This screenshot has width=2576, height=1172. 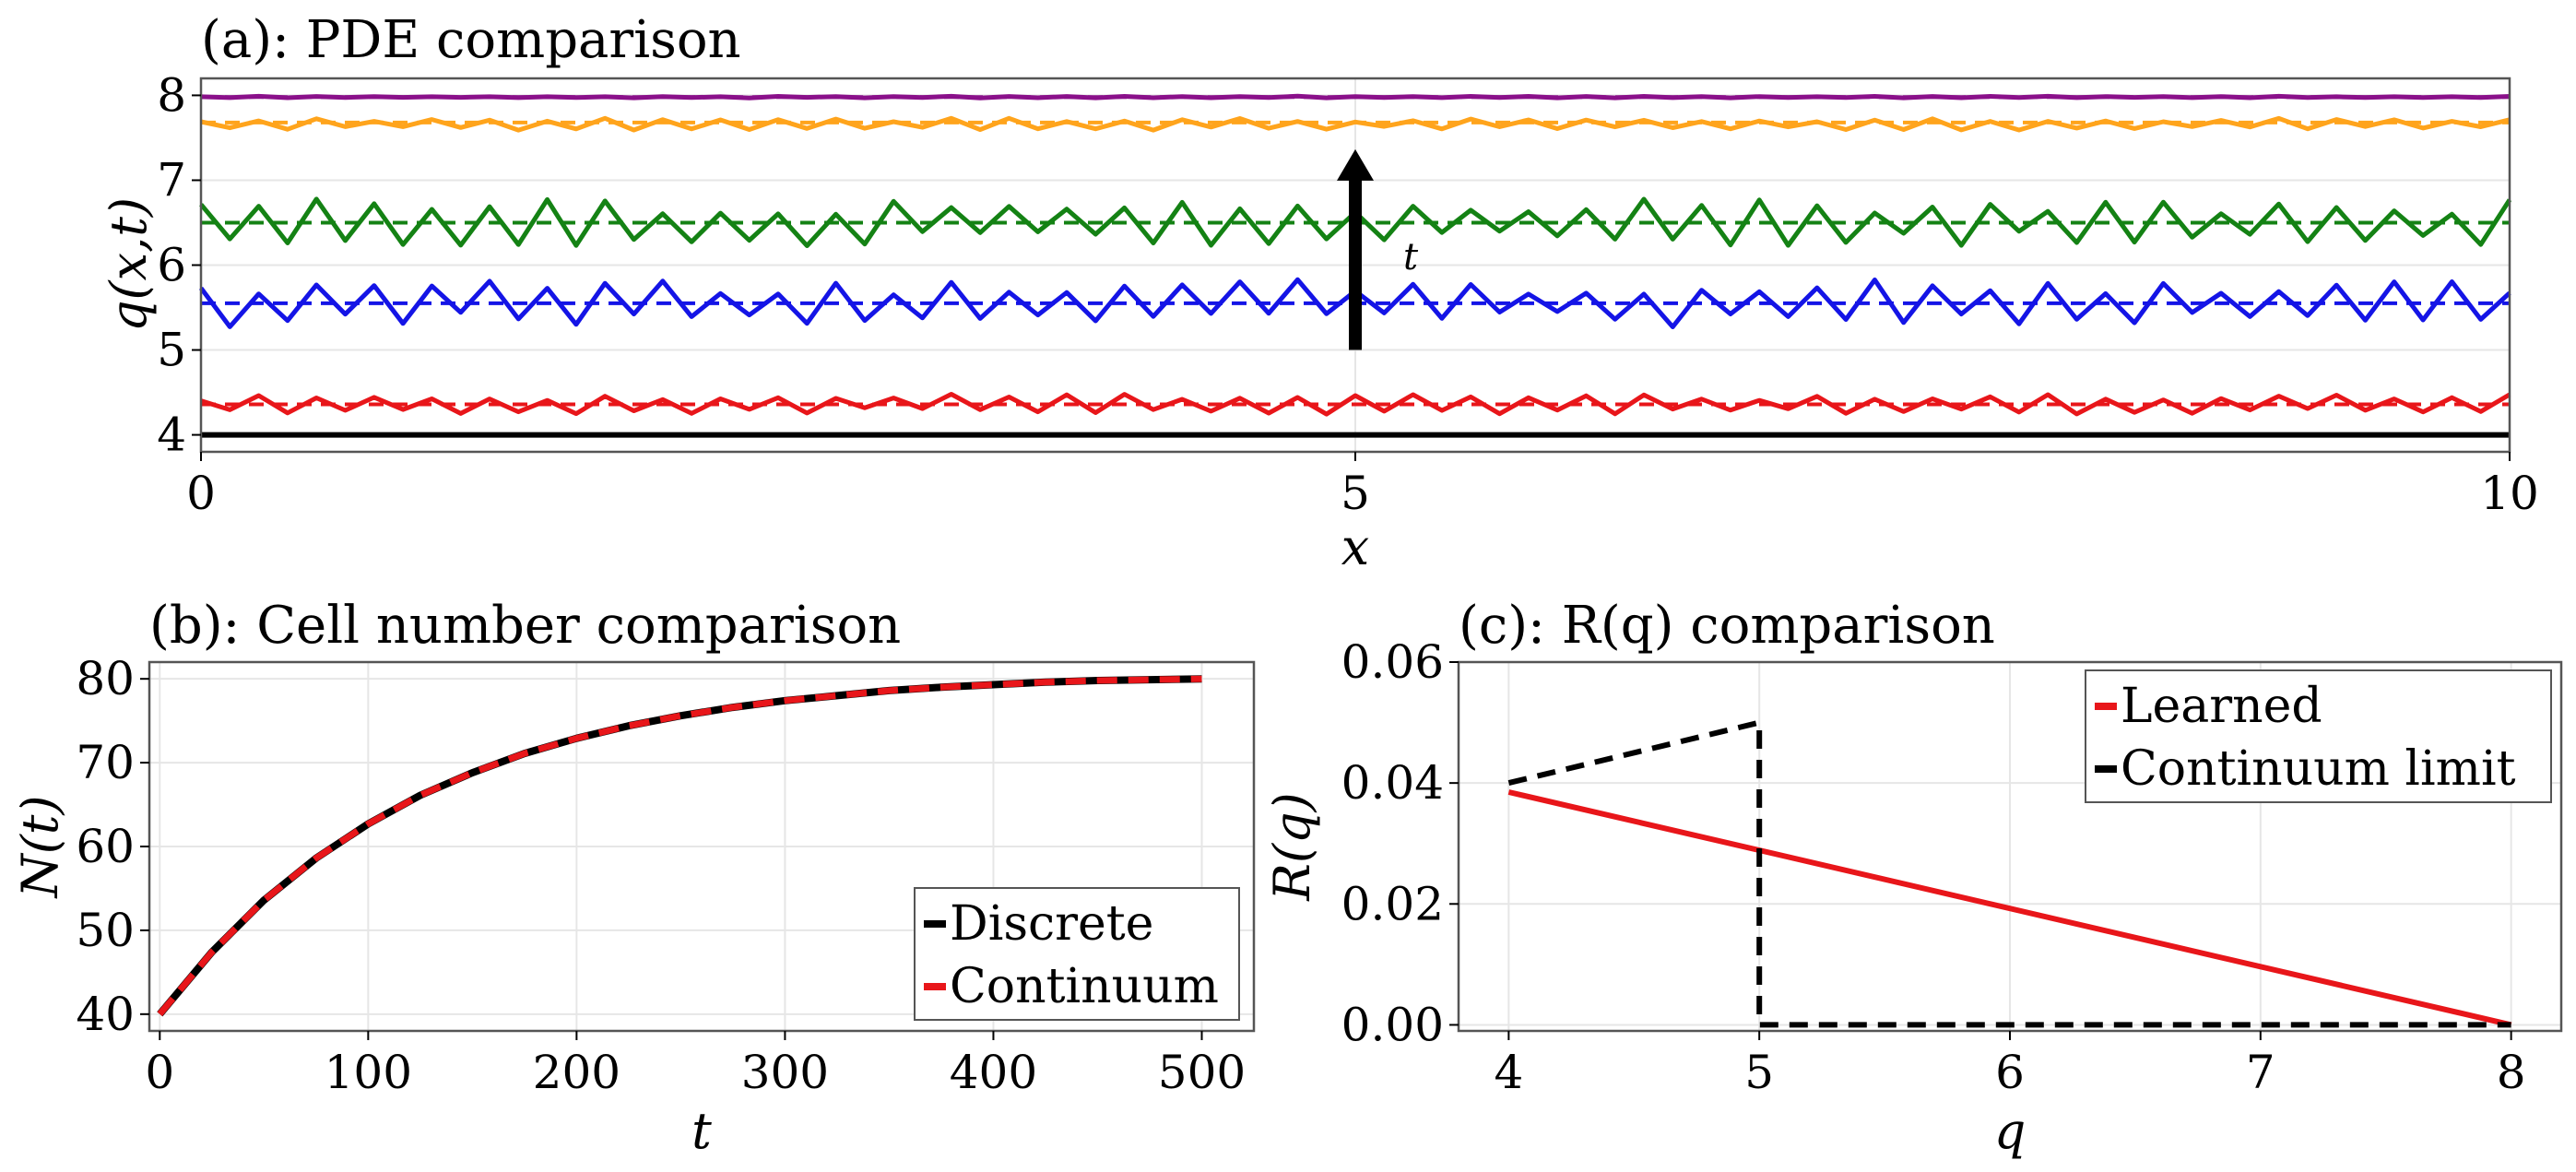 What do you see at coordinates (171, 180) in the screenshot?
I see `panel-a-ytick-label: 7` at bounding box center [171, 180].